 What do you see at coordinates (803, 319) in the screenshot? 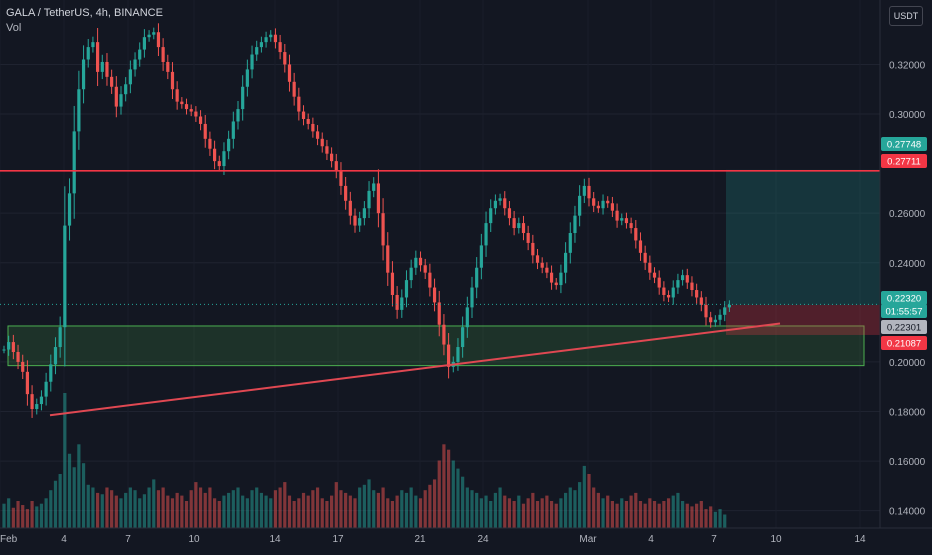
I see `stop-loss-area` at bounding box center [803, 319].